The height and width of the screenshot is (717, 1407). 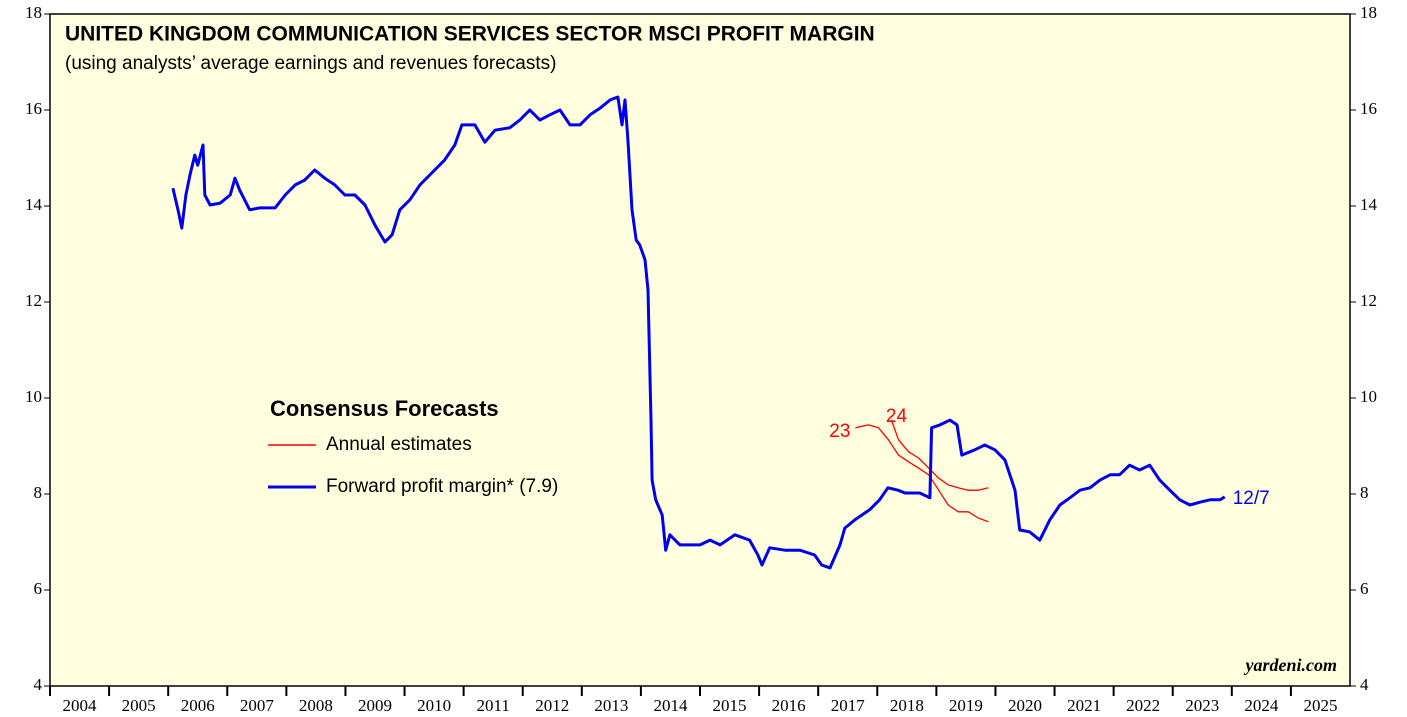 What do you see at coordinates (33, 300) in the screenshot?
I see `y-tick-label: 12` at bounding box center [33, 300].